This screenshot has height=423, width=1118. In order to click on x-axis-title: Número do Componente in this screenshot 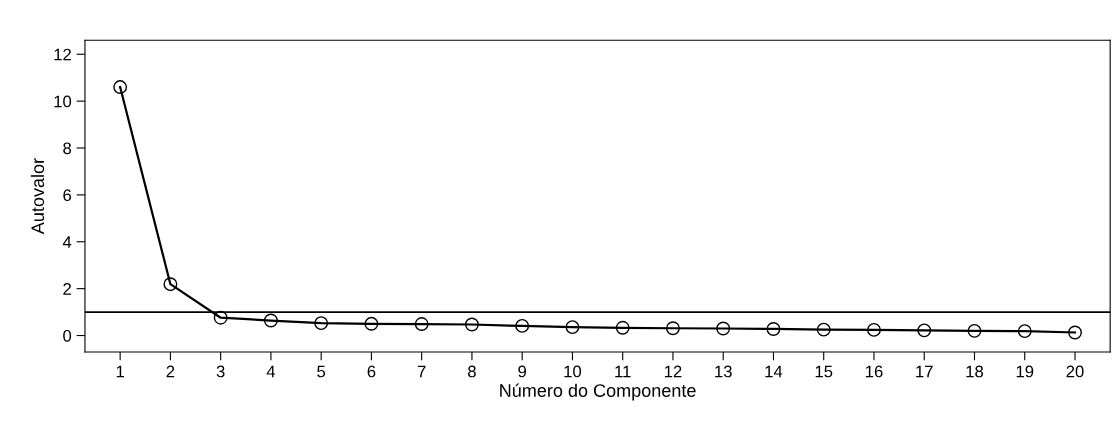, I will do `click(598, 392)`.